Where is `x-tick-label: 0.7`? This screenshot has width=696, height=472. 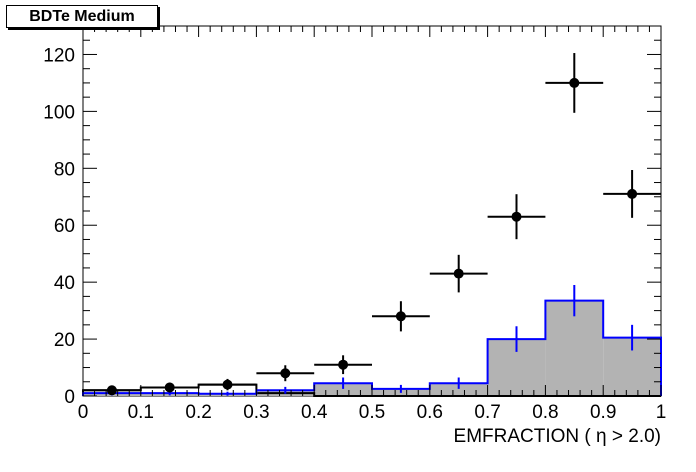 x-tick-label: 0.7 is located at coordinates (487, 412).